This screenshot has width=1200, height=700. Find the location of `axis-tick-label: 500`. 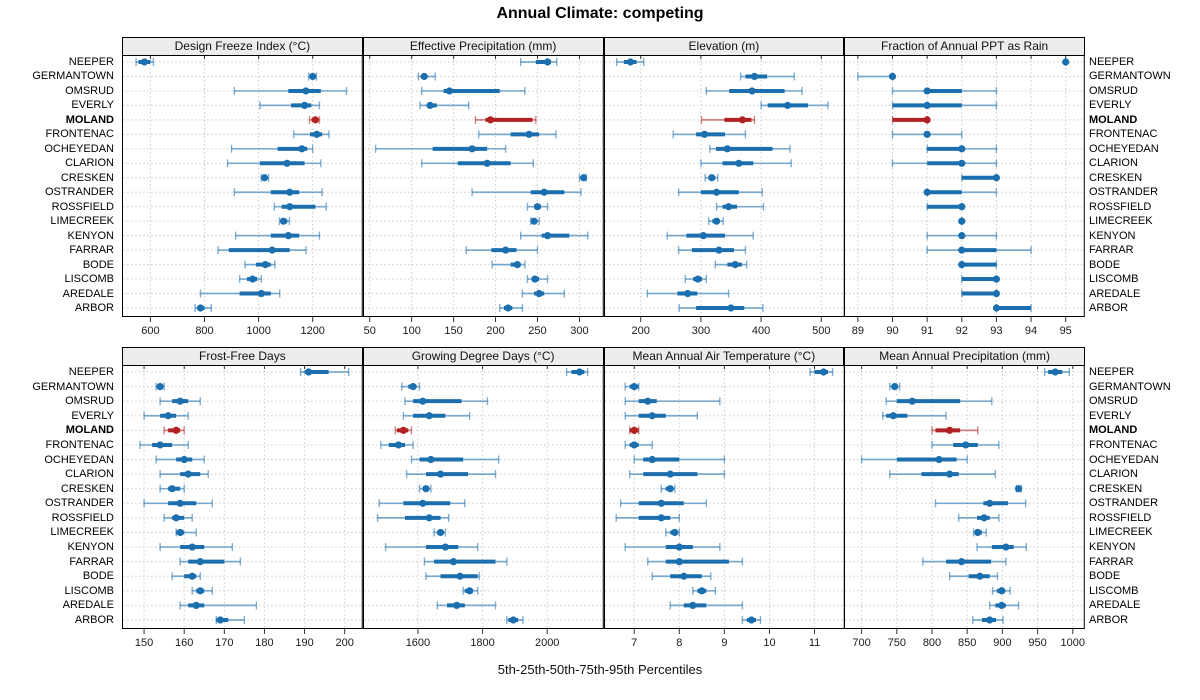

axis-tick-label: 500 is located at coordinates (821, 331).